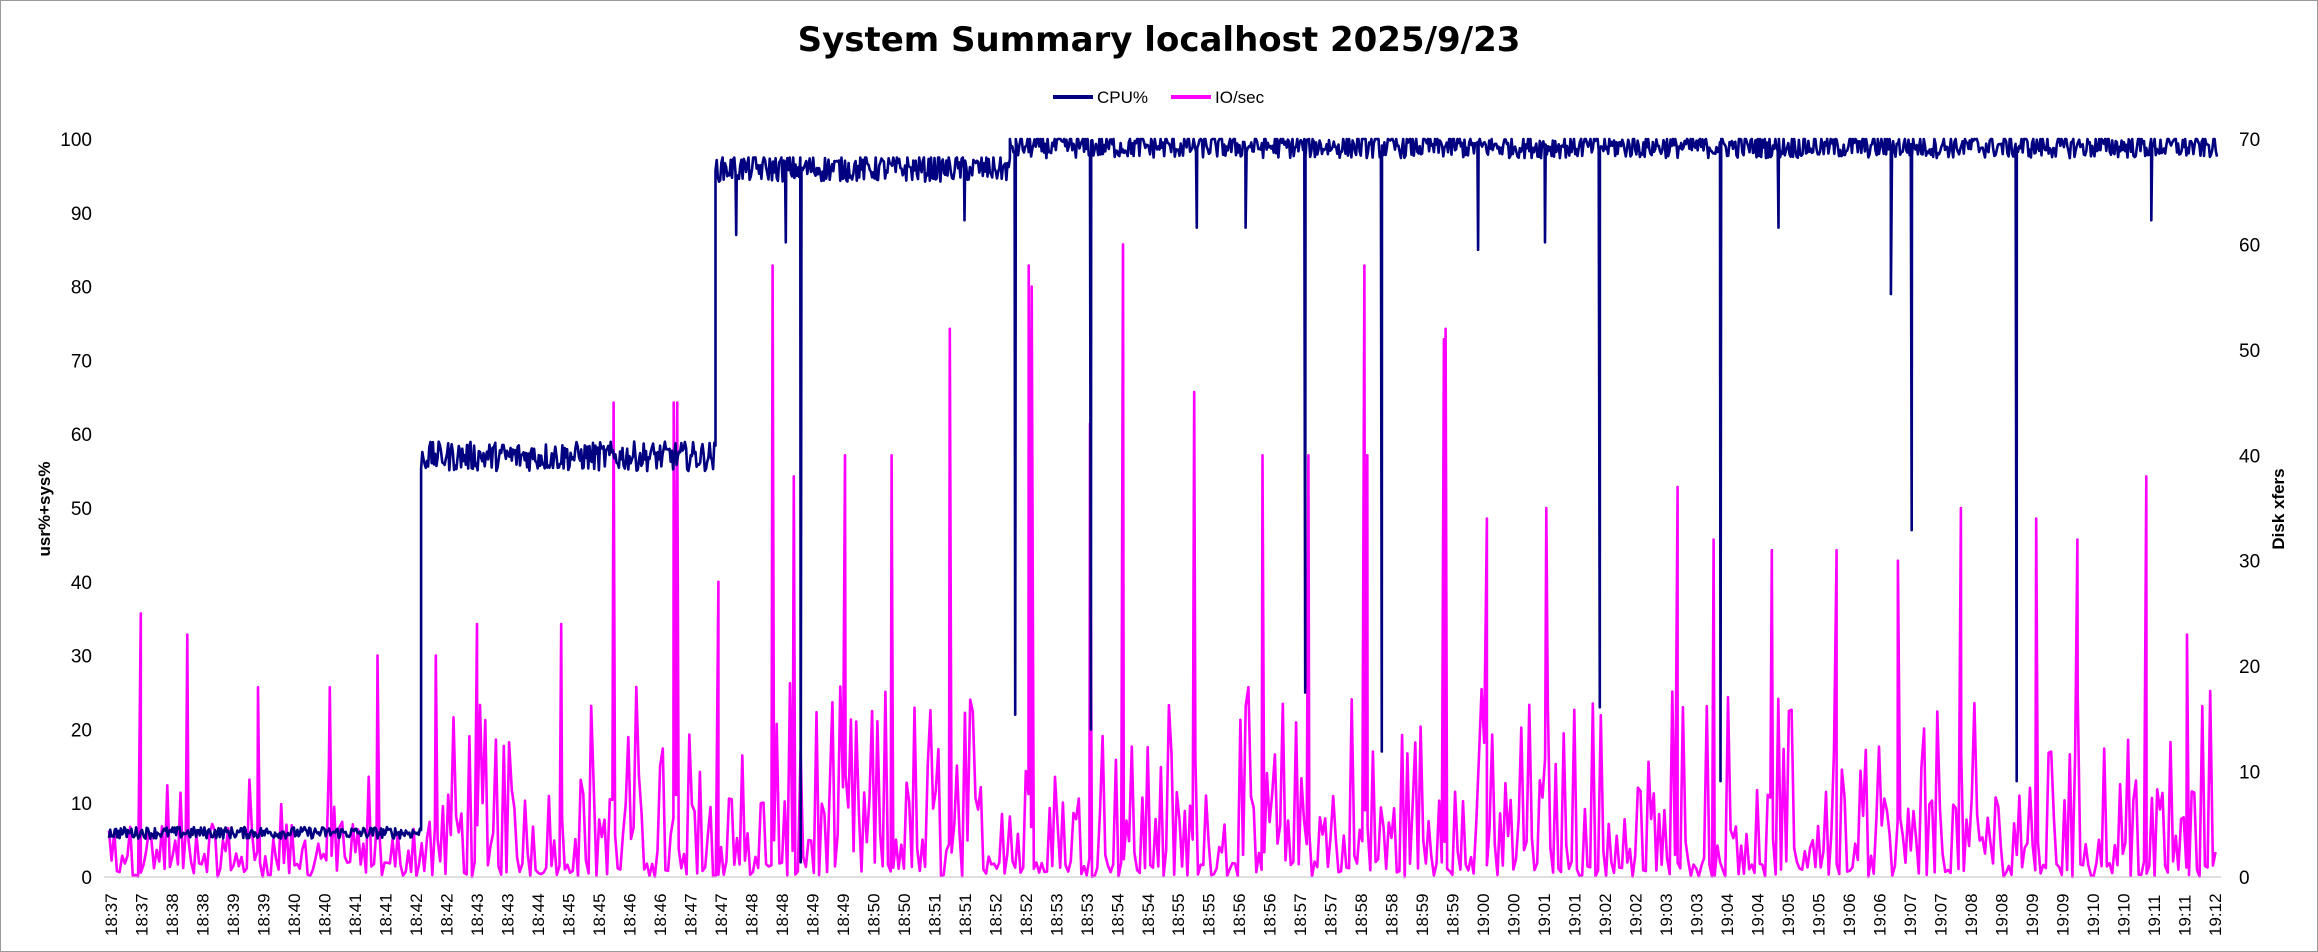  What do you see at coordinates (81, 583) in the screenshot?
I see `y-tick-label: 40` at bounding box center [81, 583].